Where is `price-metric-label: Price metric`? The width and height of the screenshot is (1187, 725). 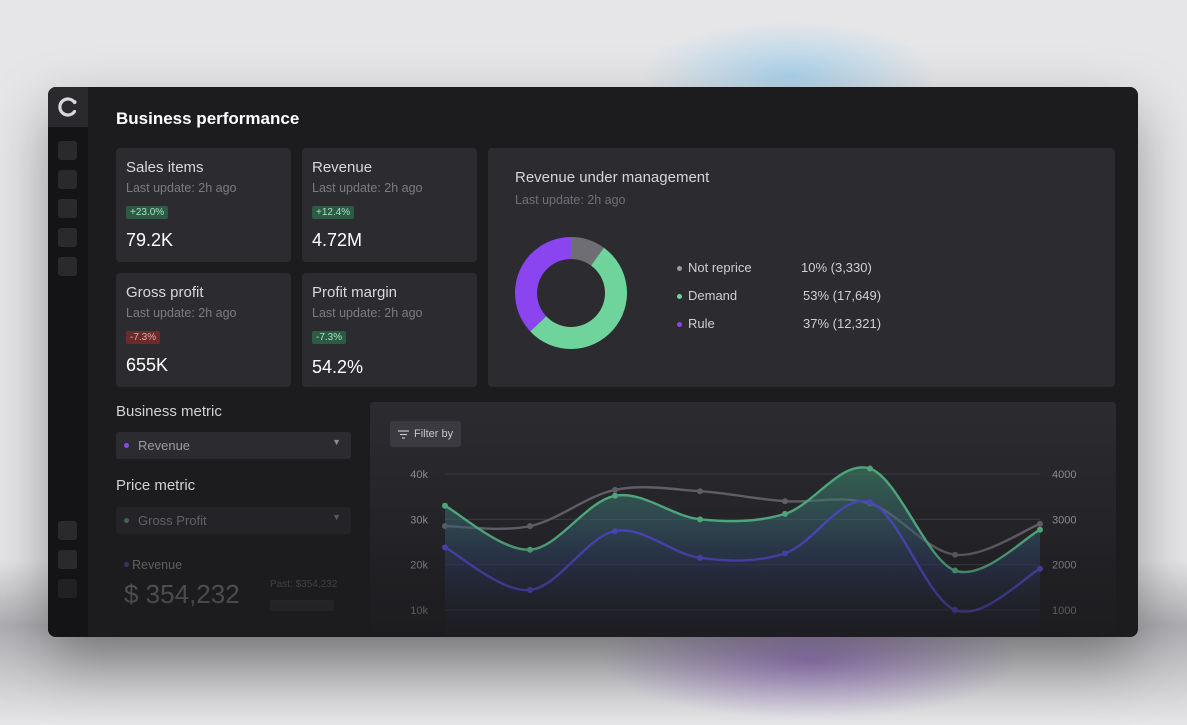
price-metric-label: Price metric is located at coordinates (156, 485).